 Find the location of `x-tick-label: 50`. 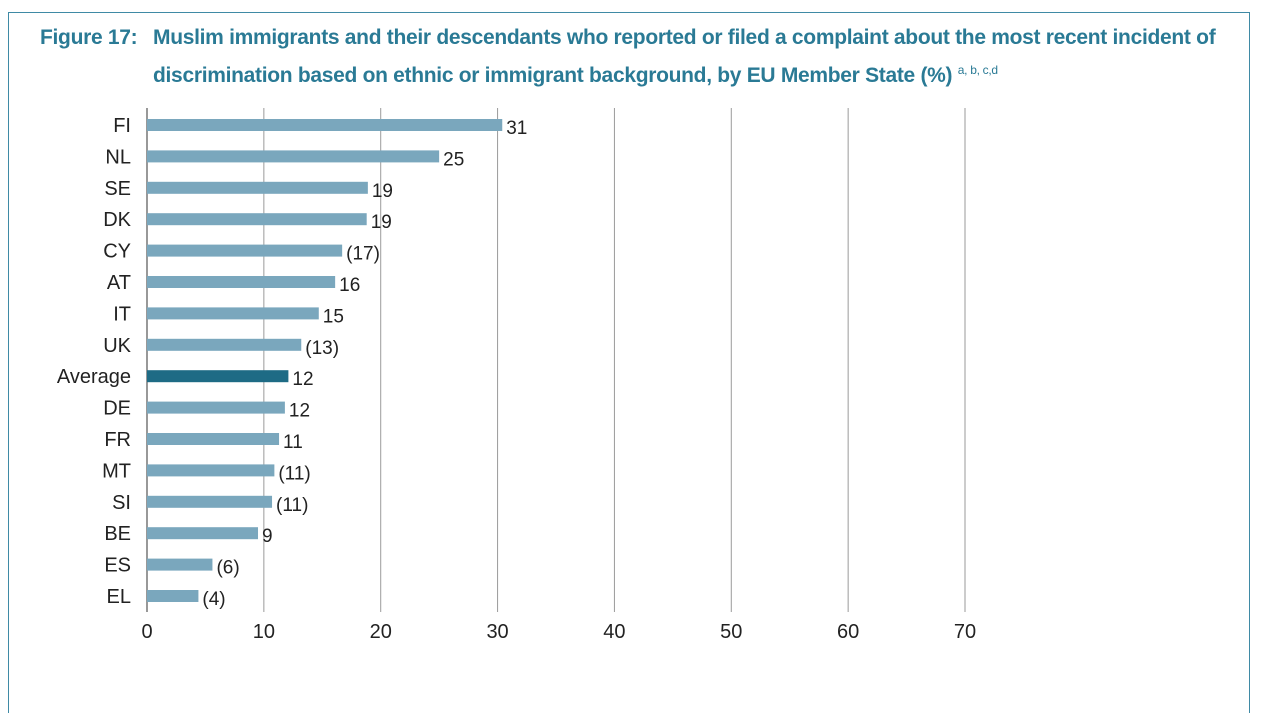

x-tick-label: 50 is located at coordinates (731, 632).